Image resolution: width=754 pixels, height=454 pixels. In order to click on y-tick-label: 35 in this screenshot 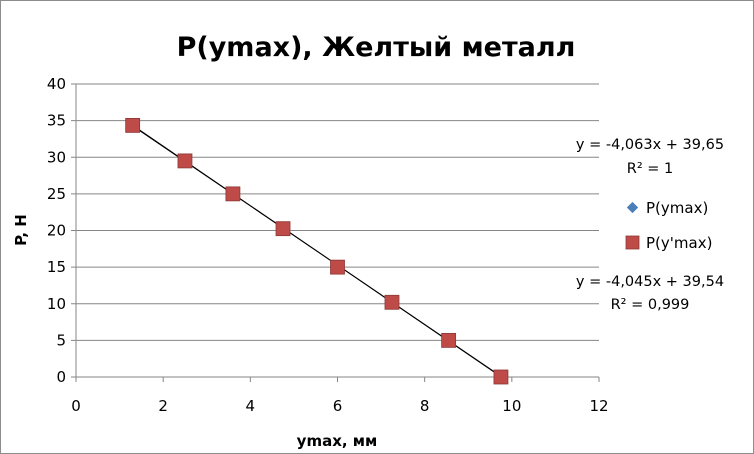, I will do `click(56, 121)`.